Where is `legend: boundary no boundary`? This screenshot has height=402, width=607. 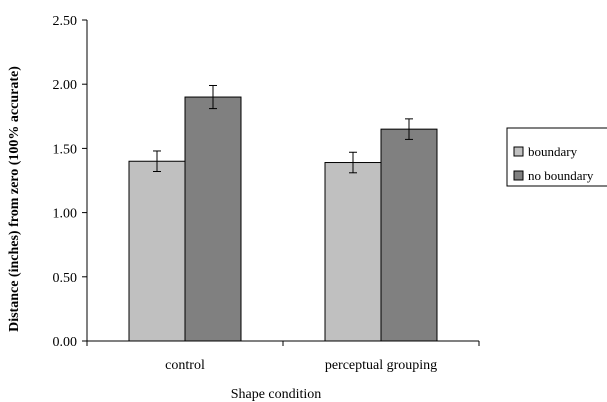 legend: boundary no boundary is located at coordinates (556, 157).